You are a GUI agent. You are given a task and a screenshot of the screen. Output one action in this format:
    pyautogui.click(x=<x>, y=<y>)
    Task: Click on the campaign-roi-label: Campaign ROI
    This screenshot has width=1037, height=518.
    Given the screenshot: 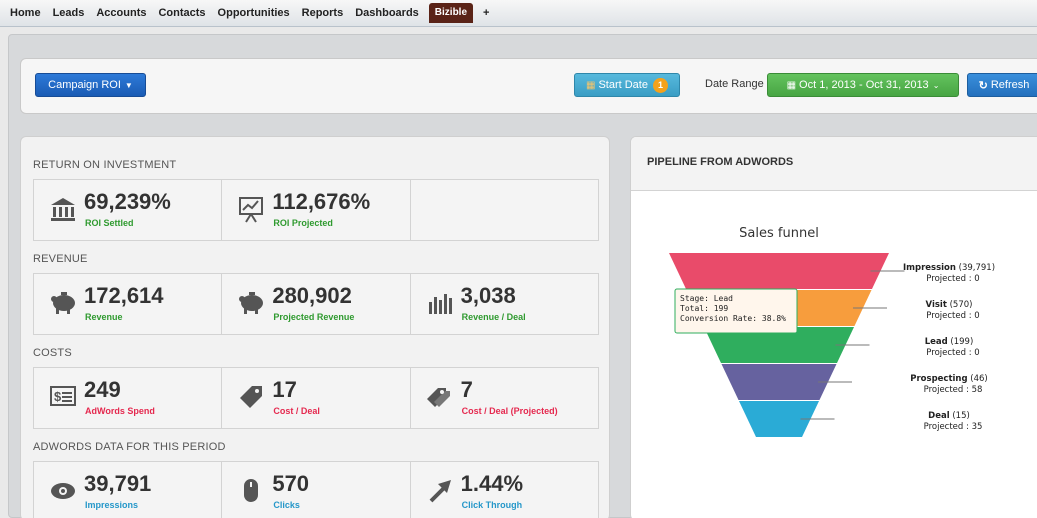 What is the action you would take?
    pyautogui.click(x=84, y=85)
    